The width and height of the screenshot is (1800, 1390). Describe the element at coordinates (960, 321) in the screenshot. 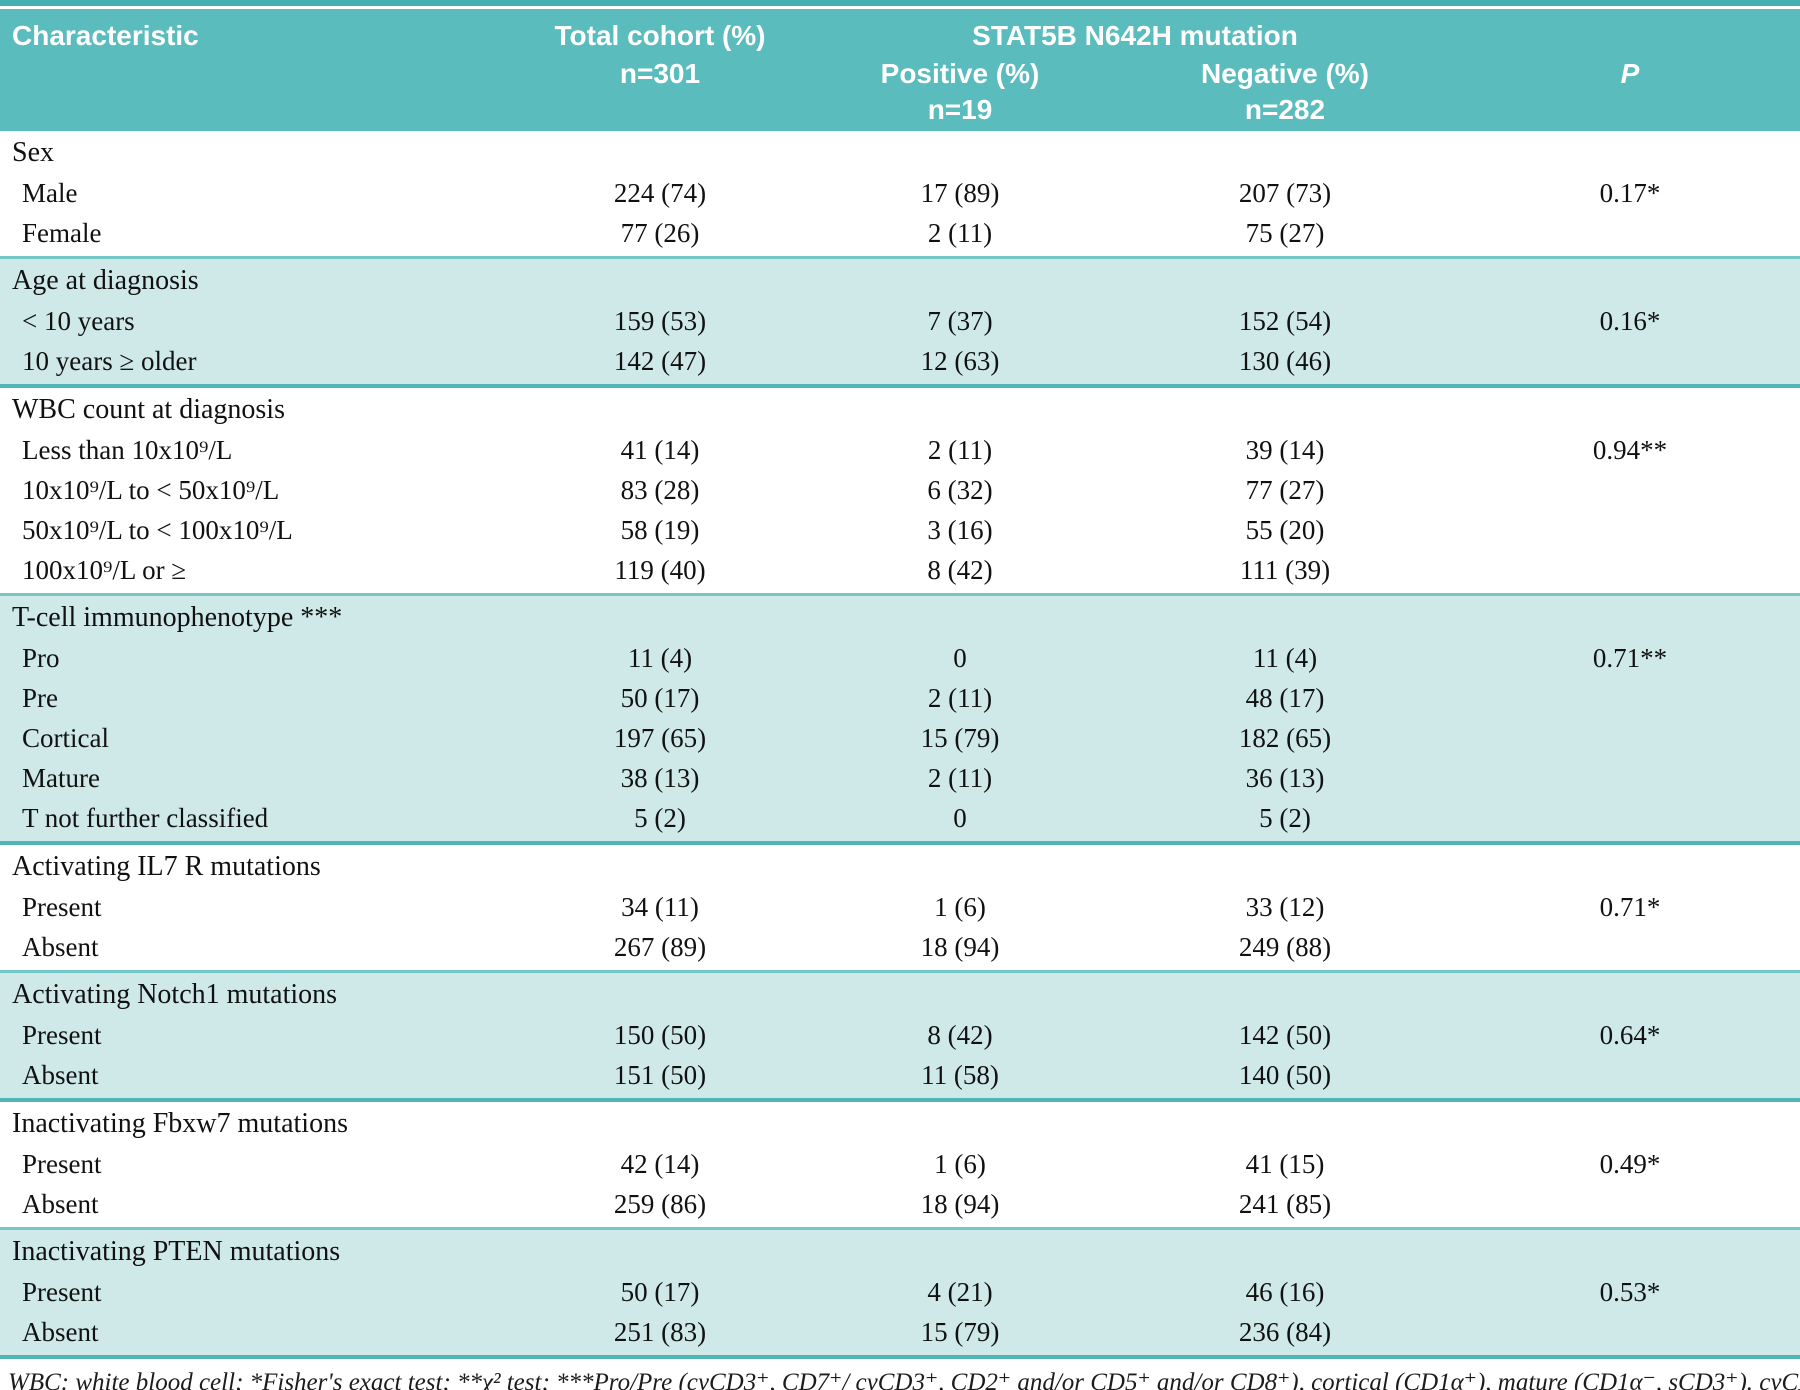

I see `positive-value: 7 (37)` at that location.